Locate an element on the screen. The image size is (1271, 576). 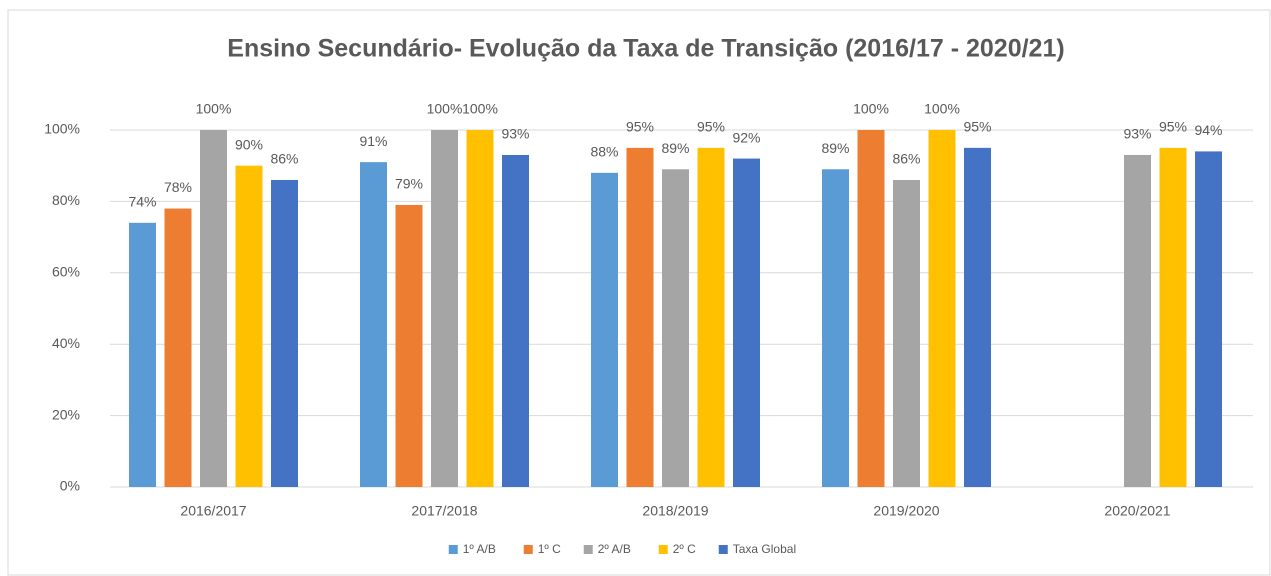
y-tick-label: 0% is located at coordinates (70, 486).